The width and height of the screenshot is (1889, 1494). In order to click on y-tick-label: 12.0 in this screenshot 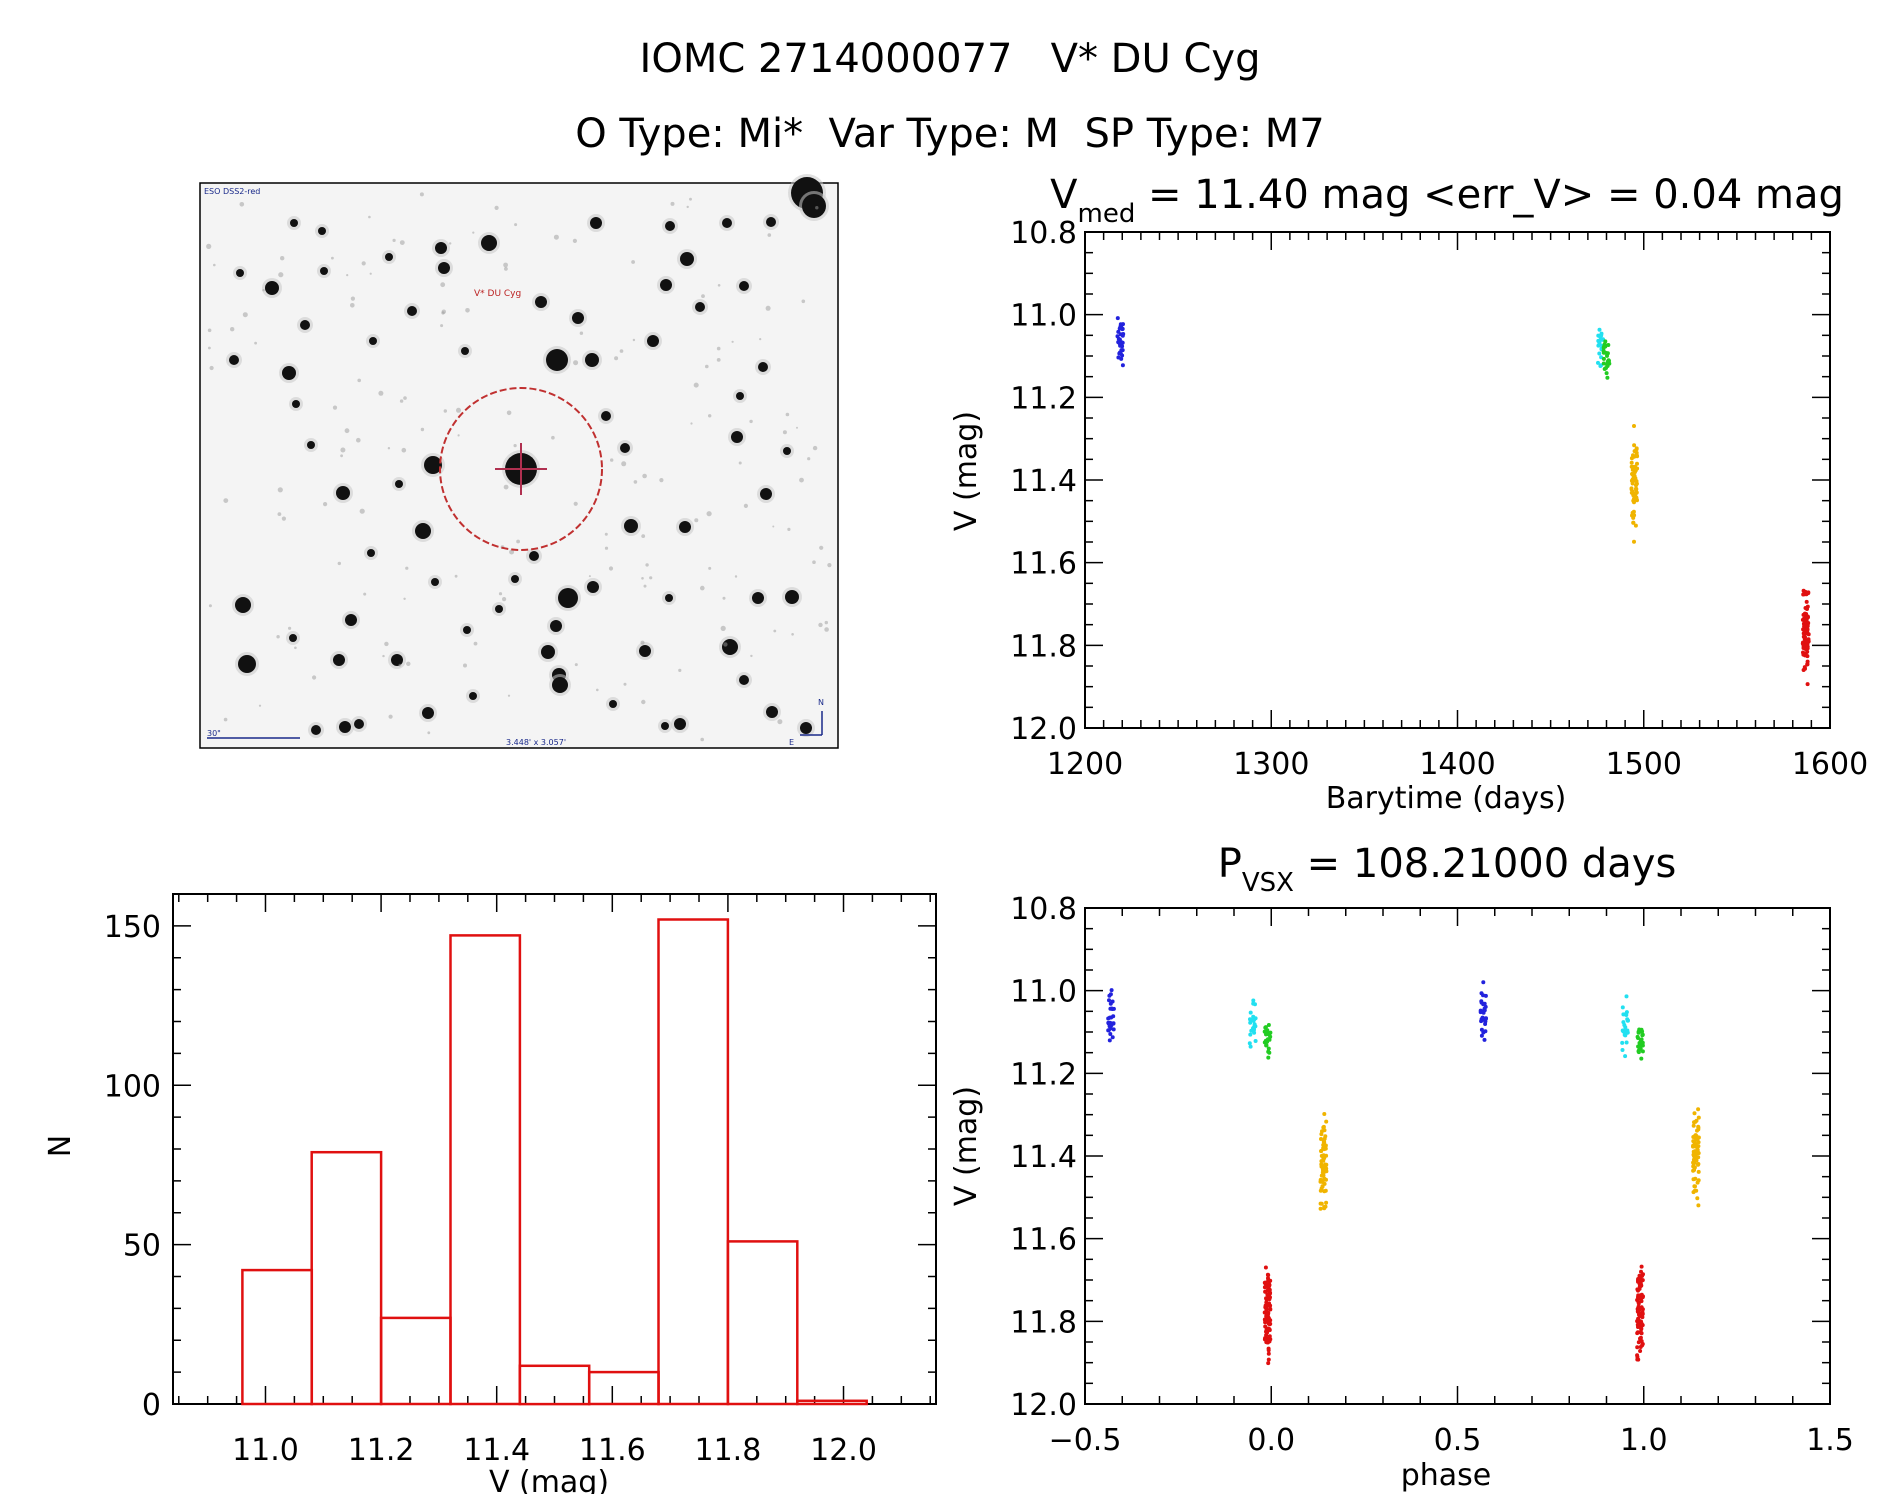, I will do `click(1043, 729)`.